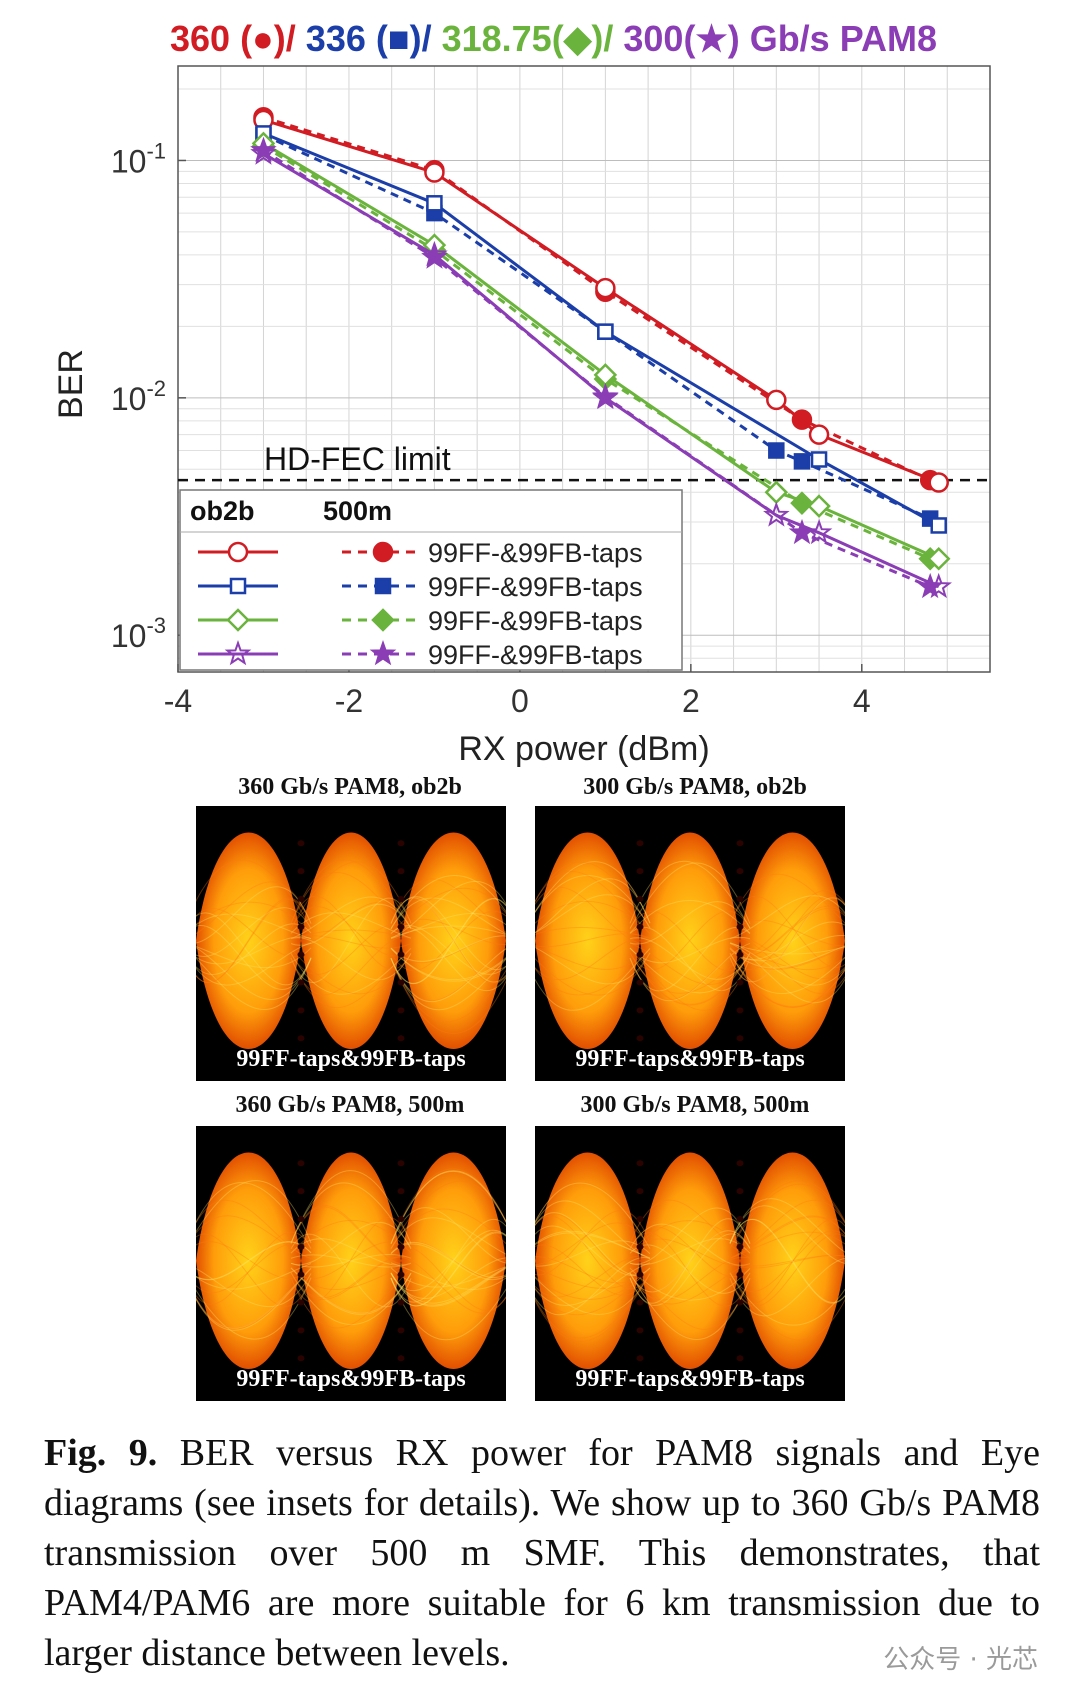  Describe the element at coordinates (780, 38) in the screenshot. I see `title-part-300: 300(★) Gb/s PAM8` at that location.